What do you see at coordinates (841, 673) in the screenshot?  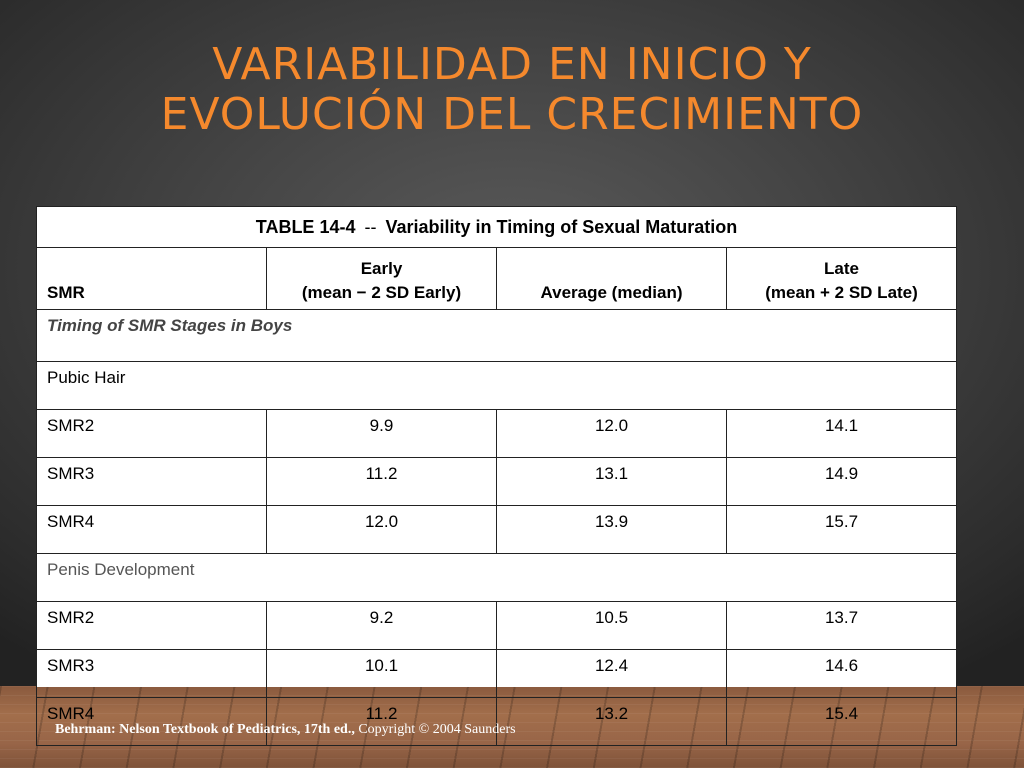 I see `cell-late: 14.6` at bounding box center [841, 673].